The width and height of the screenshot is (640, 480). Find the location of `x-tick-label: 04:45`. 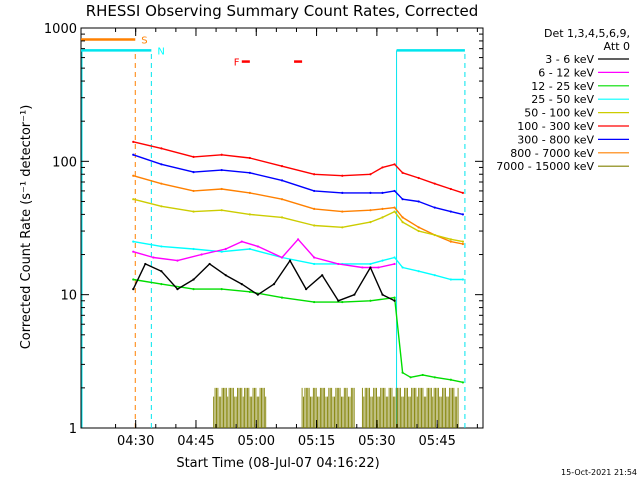

x-tick-label: 04:45 is located at coordinates (195, 441).